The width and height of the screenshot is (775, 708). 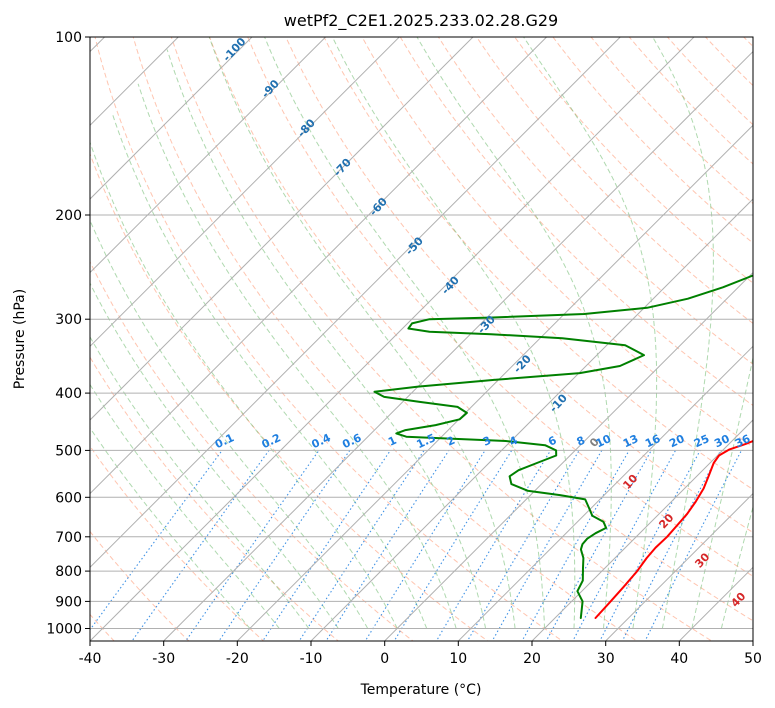 I want to click on mixing-ratio-label: 36, so click(x=743, y=441).